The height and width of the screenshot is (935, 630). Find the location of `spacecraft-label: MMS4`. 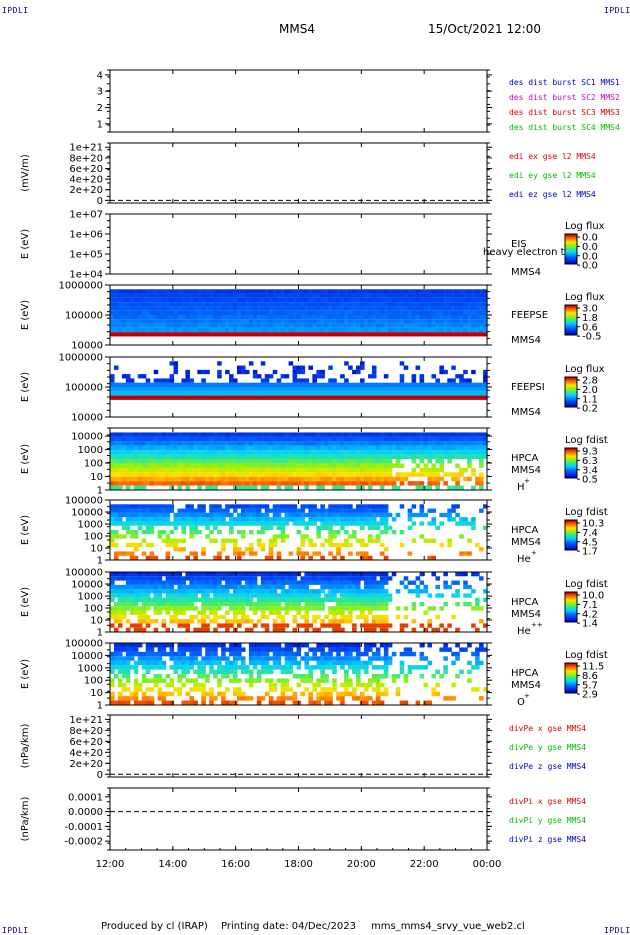

spacecraft-label: MMS4 is located at coordinates (526, 272).